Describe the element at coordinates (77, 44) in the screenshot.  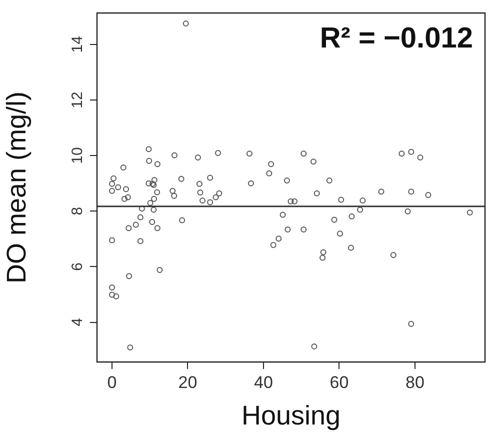
I see `y-tick-label: 14` at that location.